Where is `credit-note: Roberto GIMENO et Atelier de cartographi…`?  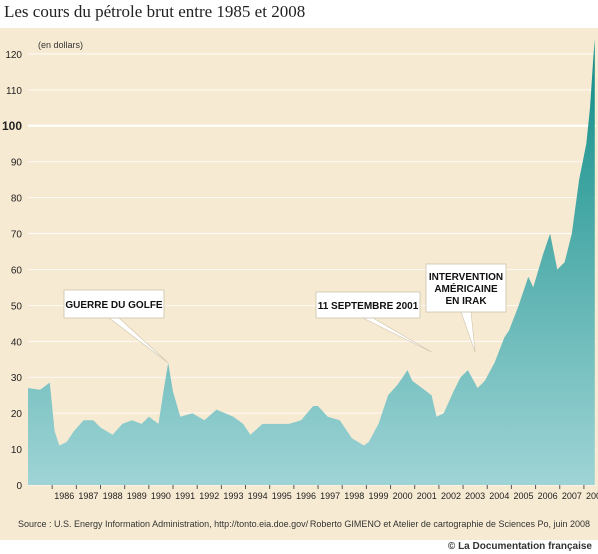
credit-note: Roberto GIMENO et Atelier de cartographi… is located at coordinates (449, 524).